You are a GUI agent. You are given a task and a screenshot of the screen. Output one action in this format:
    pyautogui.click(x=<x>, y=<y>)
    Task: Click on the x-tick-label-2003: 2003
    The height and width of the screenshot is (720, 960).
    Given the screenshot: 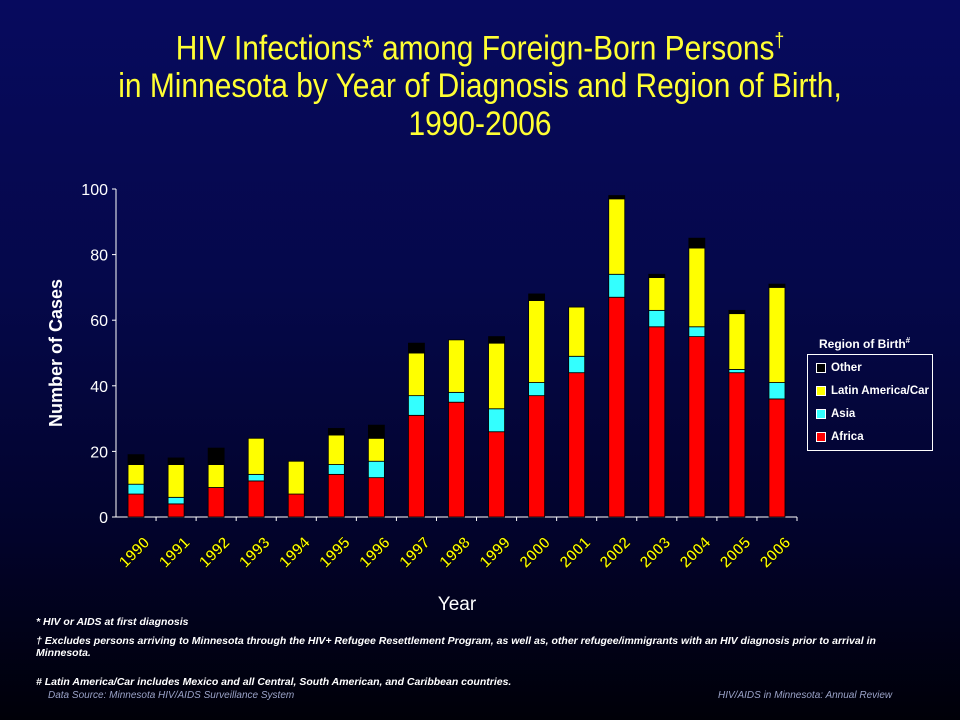 What is the action you would take?
    pyautogui.click(x=655, y=552)
    